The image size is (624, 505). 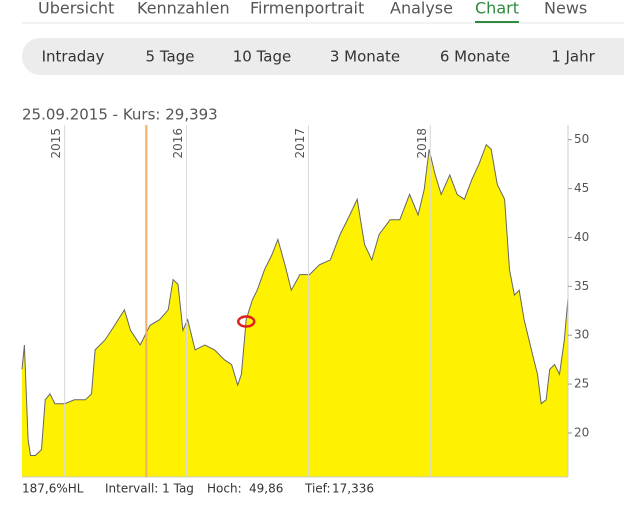 What do you see at coordinates (581, 139) in the screenshot?
I see `y-tick-label: 50` at bounding box center [581, 139].